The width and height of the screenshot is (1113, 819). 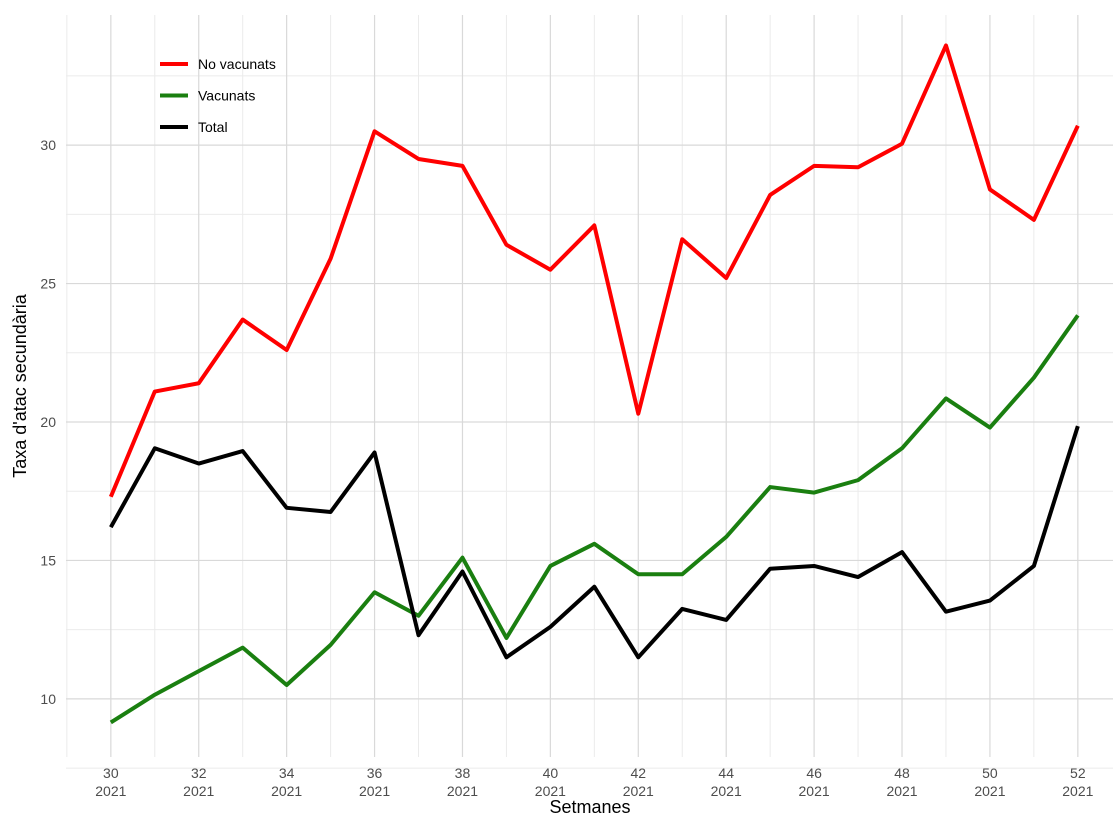 What do you see at coordinates (374, 782) in the screenshot?
I see `x-tick-label: 36 2021` at bounding box center [374, 782].